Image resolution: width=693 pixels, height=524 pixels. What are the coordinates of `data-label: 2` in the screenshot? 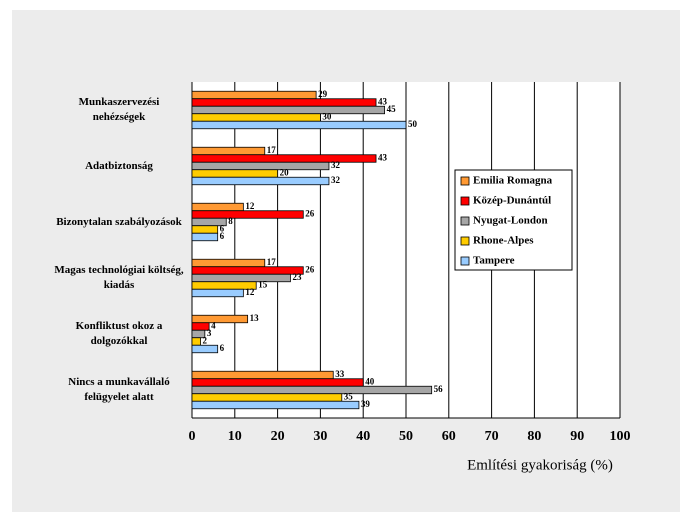 It's located at (205, 341).